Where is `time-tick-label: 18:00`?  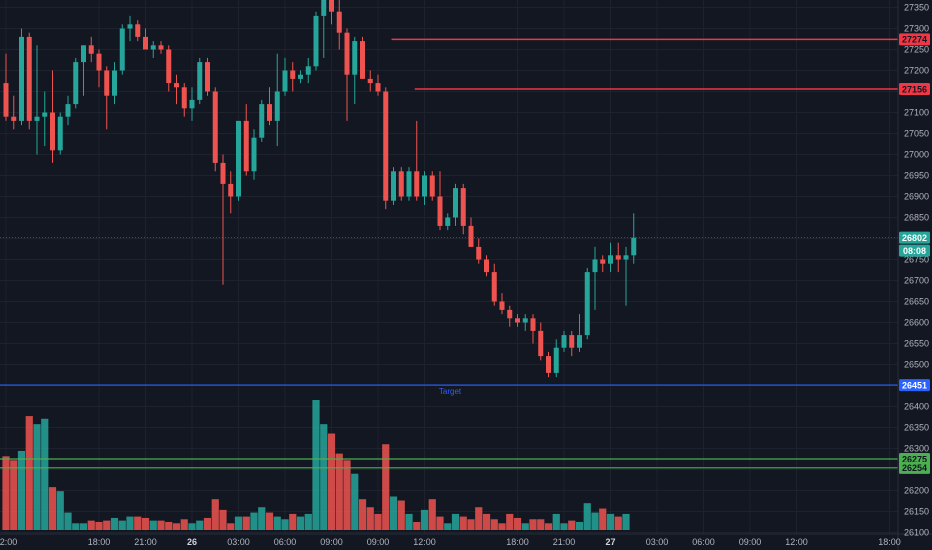 time-tick-label: 18:00 is located at coordinates (517, 542).